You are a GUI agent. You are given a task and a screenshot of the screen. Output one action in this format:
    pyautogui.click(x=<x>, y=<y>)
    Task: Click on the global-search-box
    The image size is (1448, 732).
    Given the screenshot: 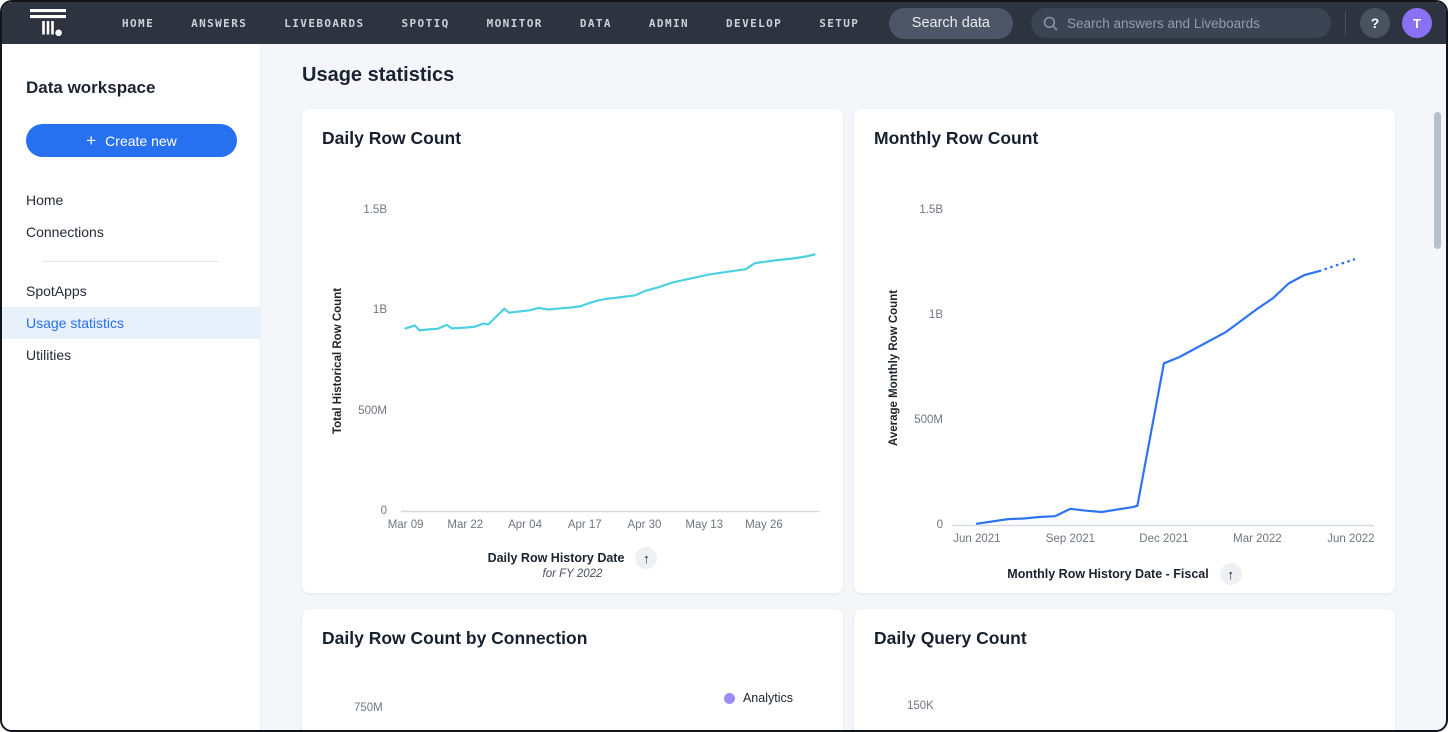 What is the action you would take?
    pyautogui.click(x=1181, y=23)
    